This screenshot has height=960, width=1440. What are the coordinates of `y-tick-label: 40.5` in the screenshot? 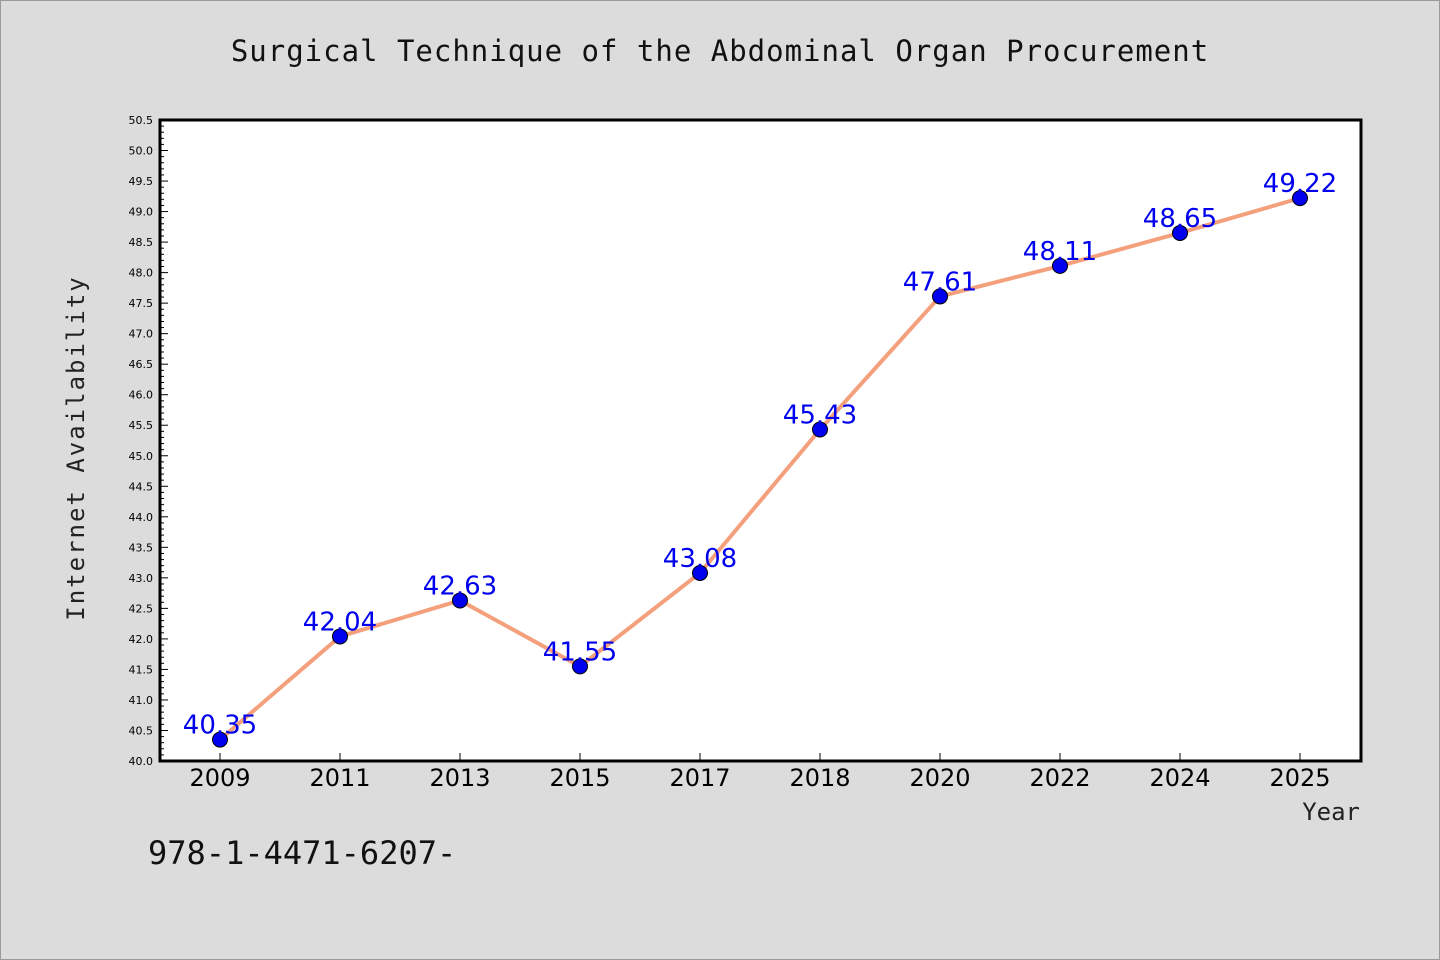 It's located at (141, 730).